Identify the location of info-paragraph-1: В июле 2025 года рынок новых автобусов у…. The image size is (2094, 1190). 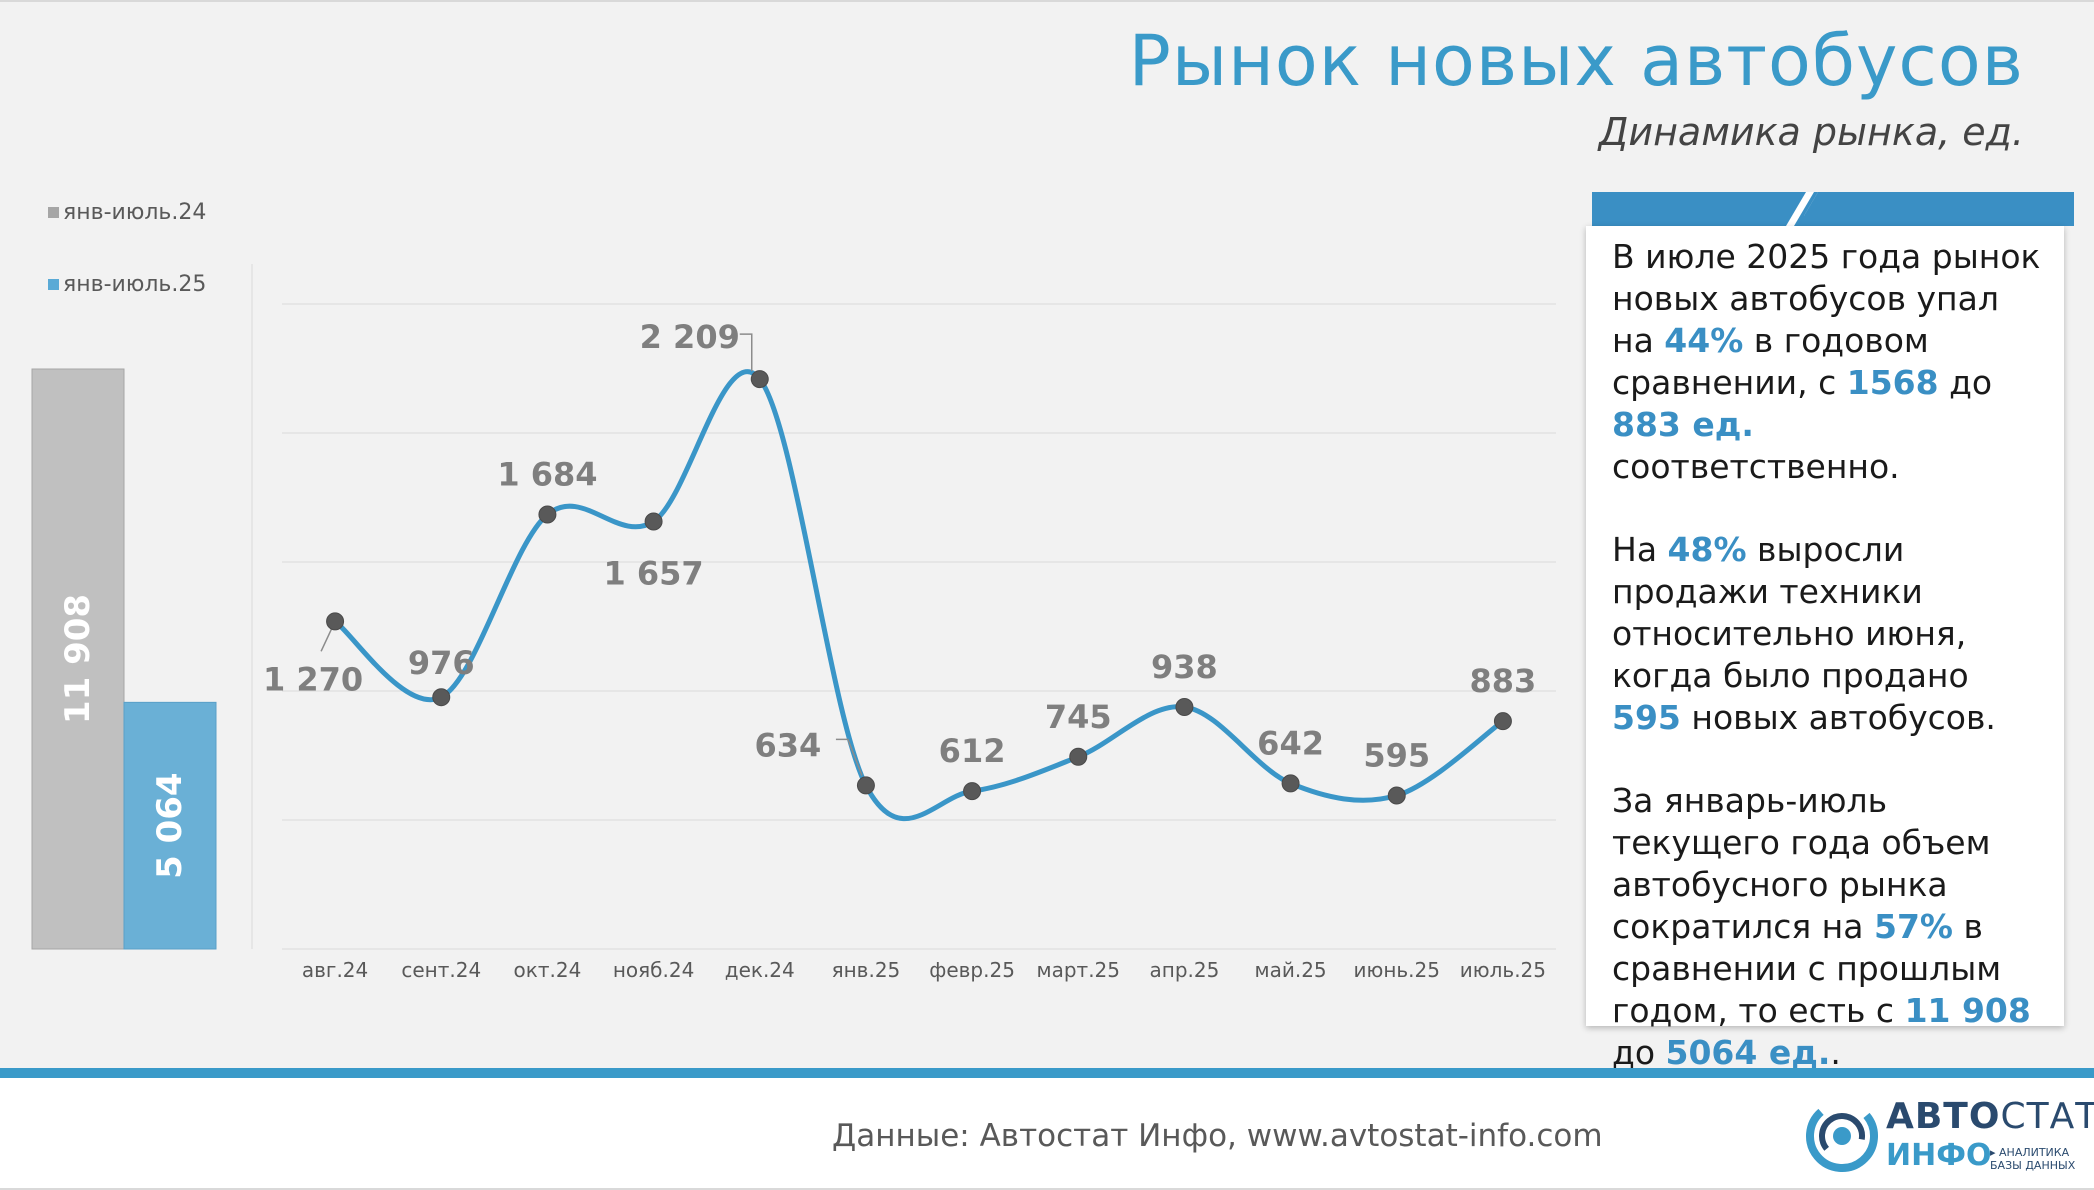
(1829, 362).